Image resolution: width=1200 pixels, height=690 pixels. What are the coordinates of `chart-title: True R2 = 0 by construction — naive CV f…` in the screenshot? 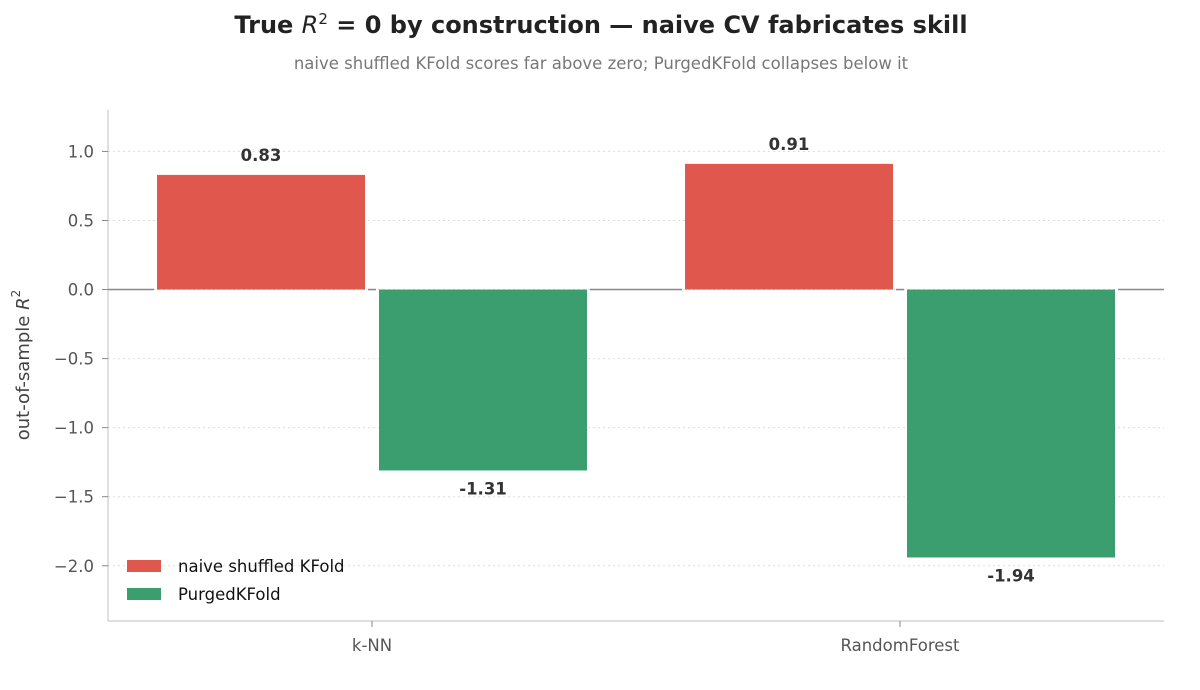 It's located at (600, 24).